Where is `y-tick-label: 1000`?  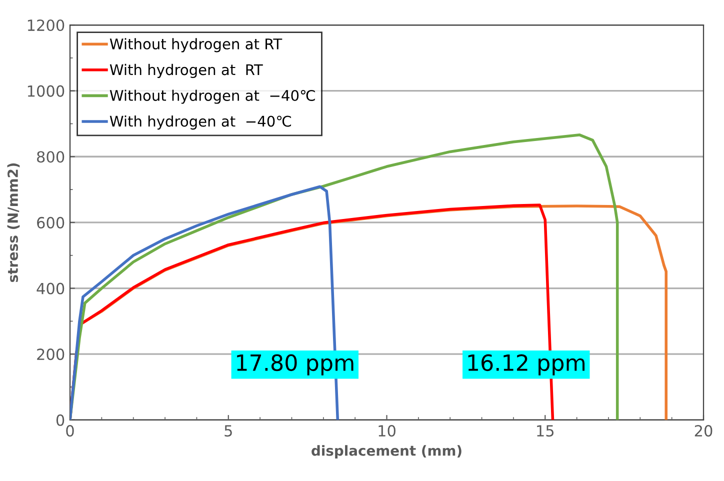
y-tick-label: 1000 is located at coordinates (46, 91).